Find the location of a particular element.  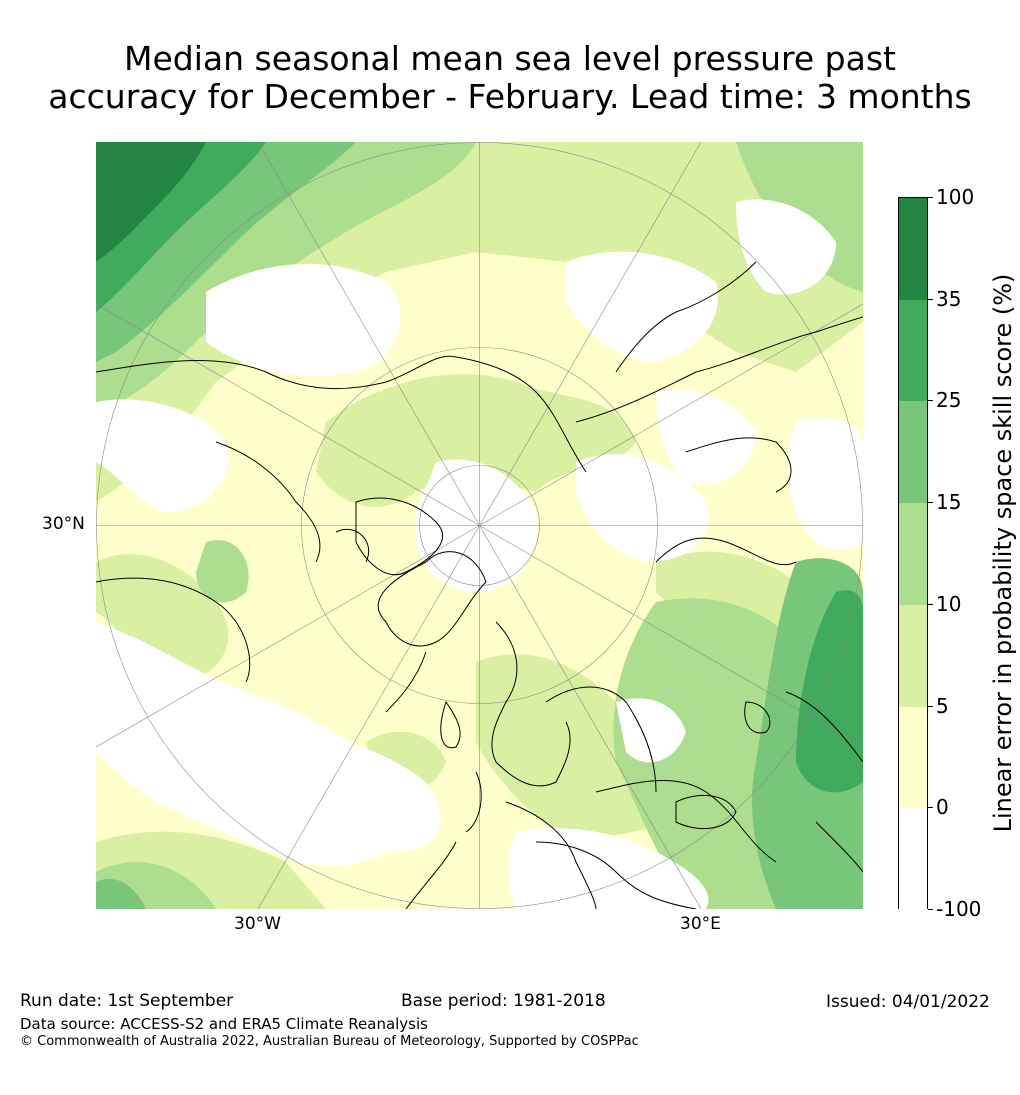

base-period: Base period: 1981-2018 is located at coordinates (503, 1001).